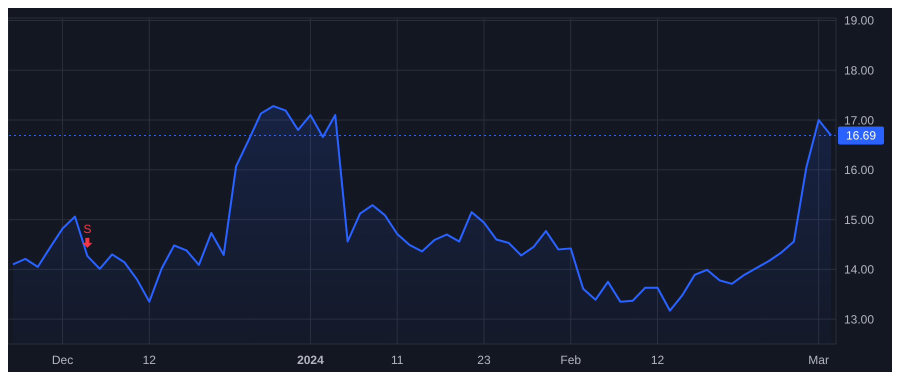 This screenshot has width=900, height=380. I want to click on x-tick-label: Dec, so click(63, 360).